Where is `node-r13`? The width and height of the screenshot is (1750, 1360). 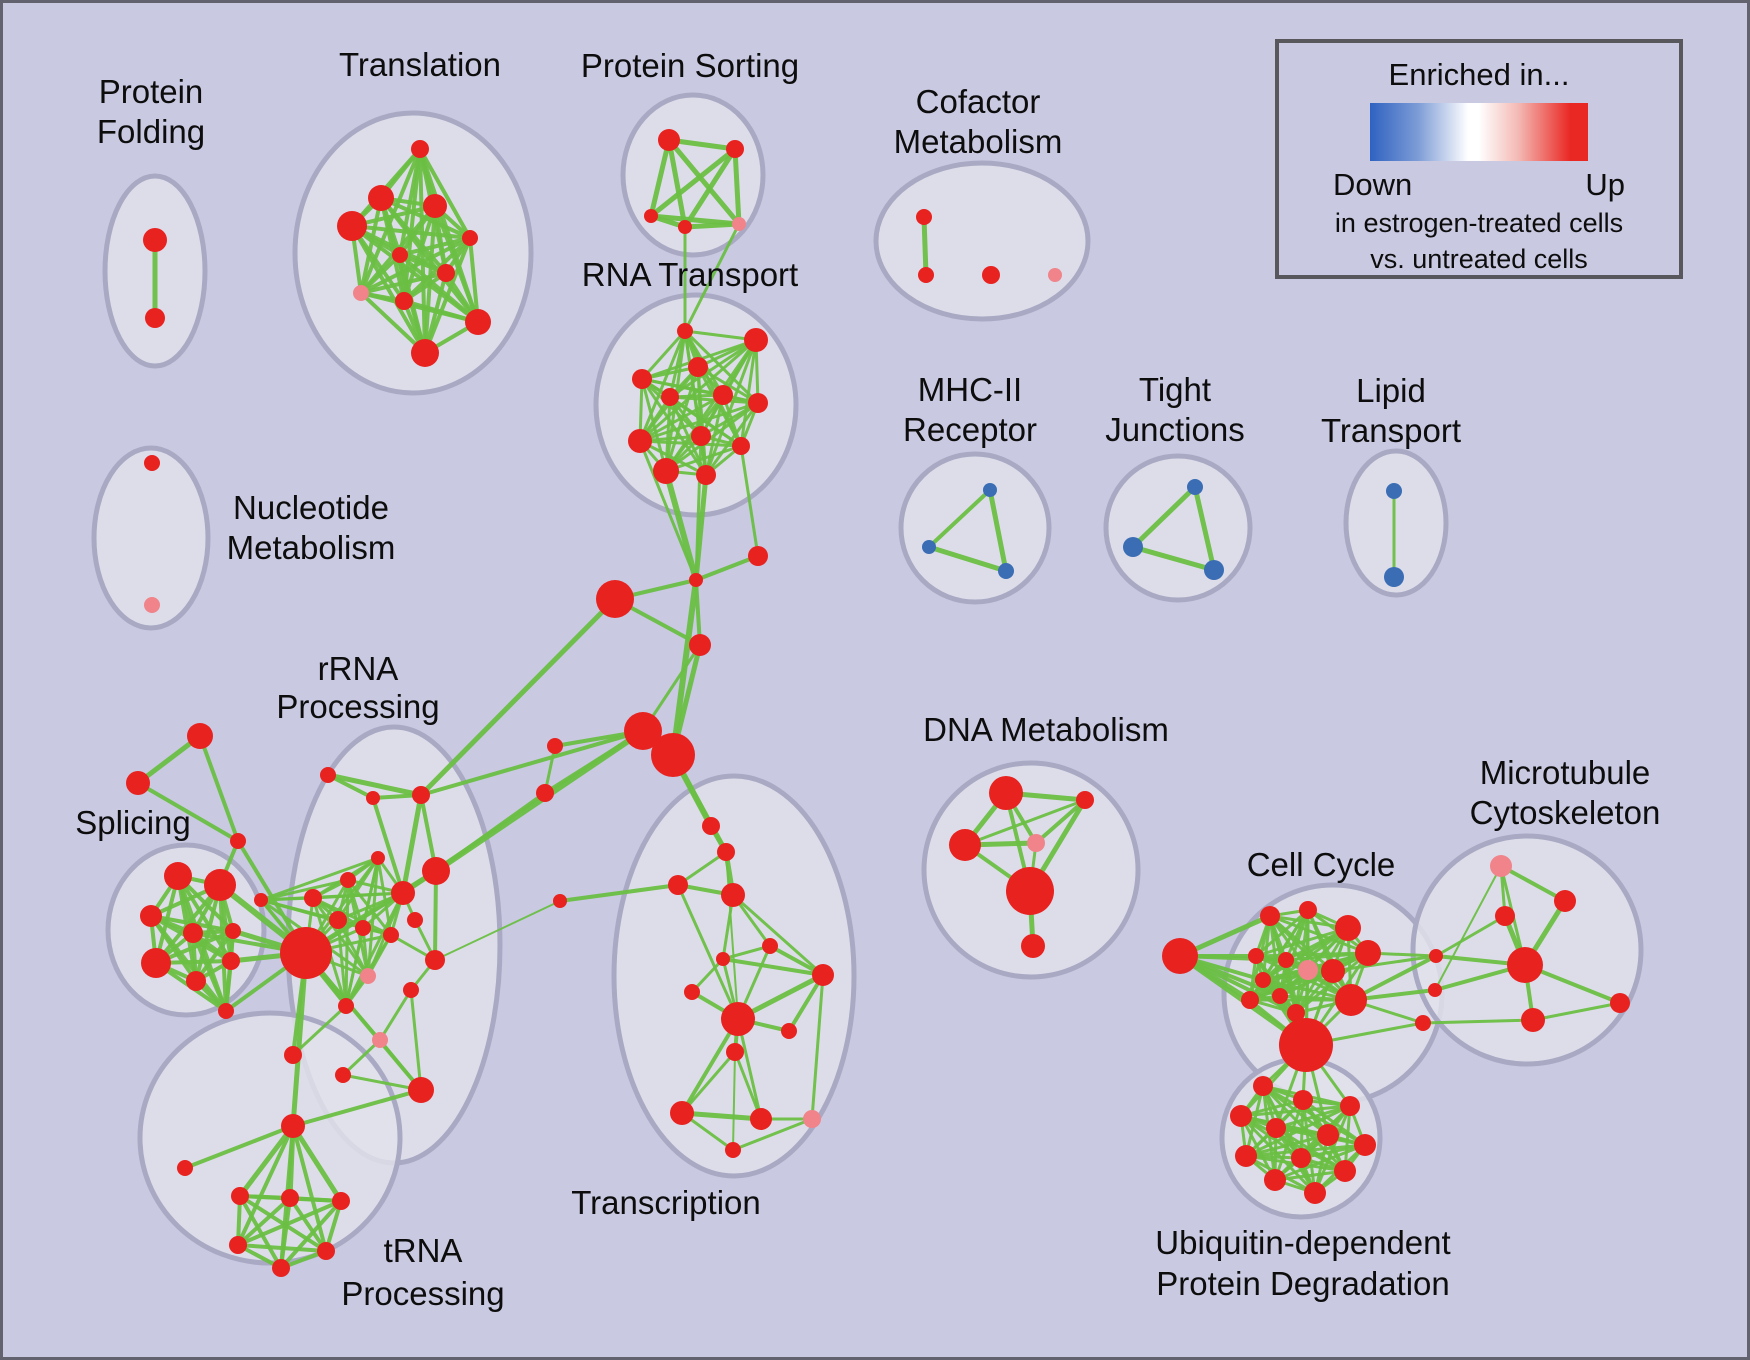 node-r13 is located at coordinates (380, 1040).